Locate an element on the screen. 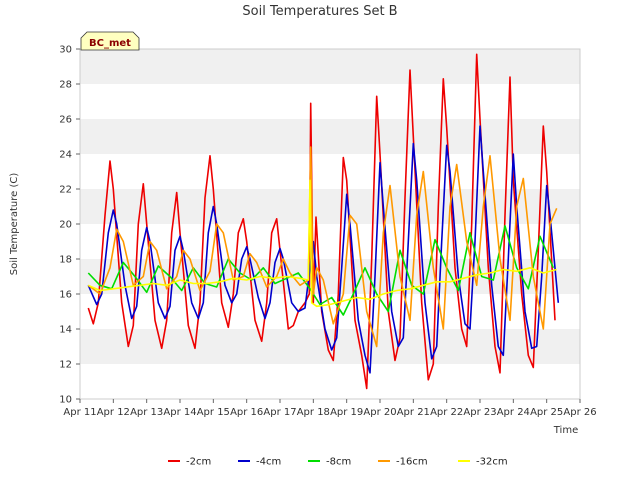 The width and height of the screenshot is (640, 480). y-tick-label: 26 is located at coordinates (65, 120).